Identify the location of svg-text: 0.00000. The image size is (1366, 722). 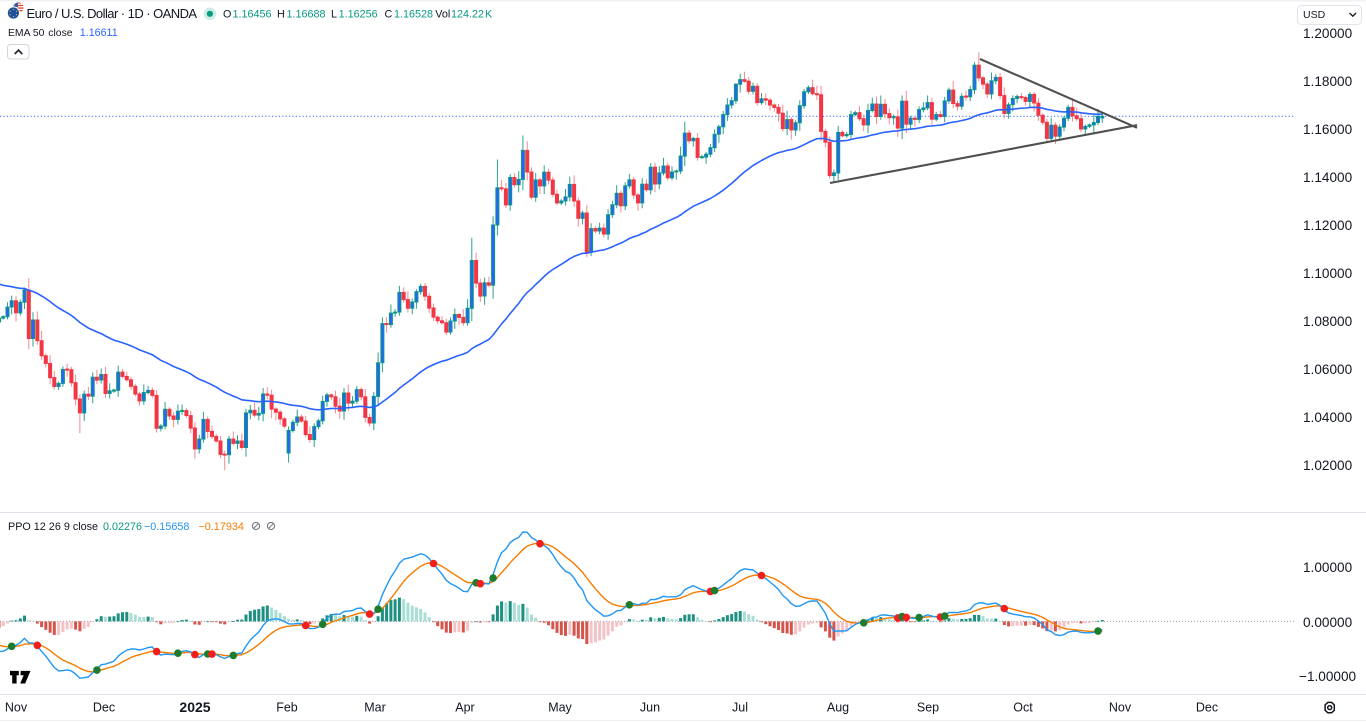
(1328, 622).